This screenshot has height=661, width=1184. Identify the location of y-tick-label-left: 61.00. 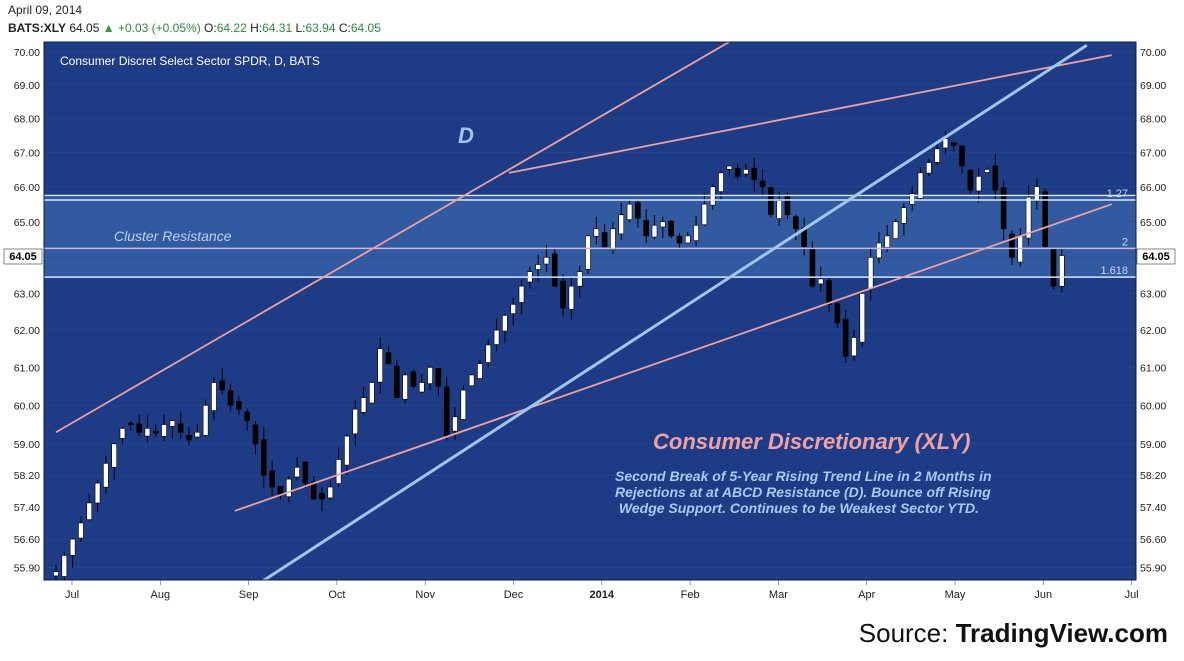
(27, 368).